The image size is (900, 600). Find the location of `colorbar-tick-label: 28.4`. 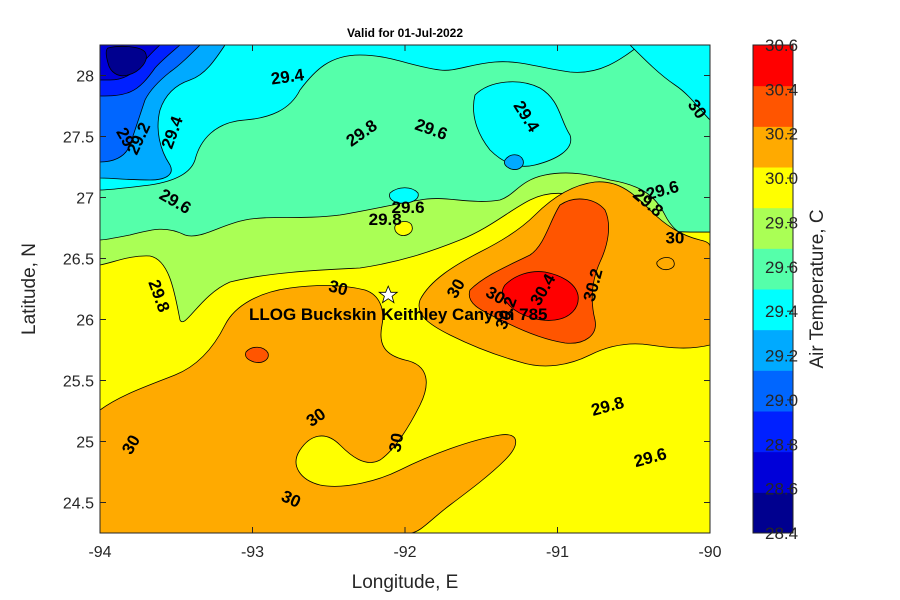

colorbar-tick-label: 28.4 is located at coordinates (781, 533).